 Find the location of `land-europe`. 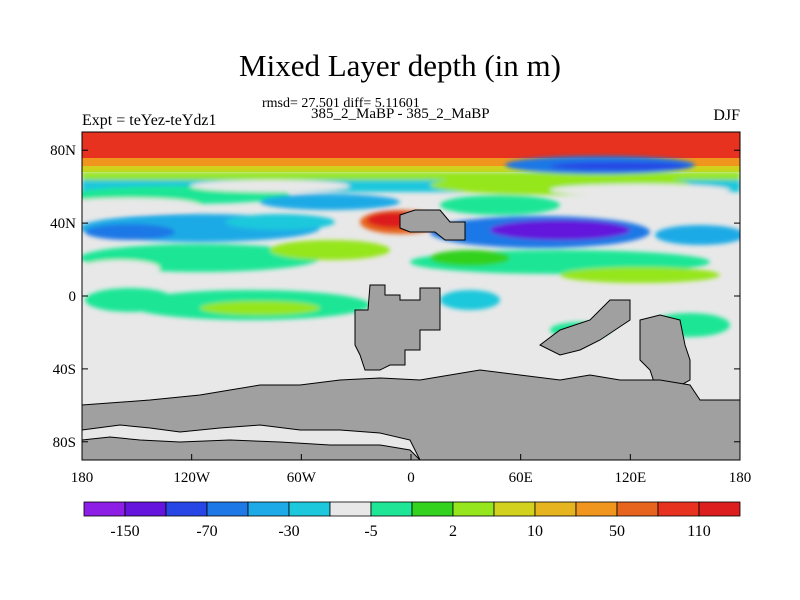

land-europe is located at coordinates (432, 225).